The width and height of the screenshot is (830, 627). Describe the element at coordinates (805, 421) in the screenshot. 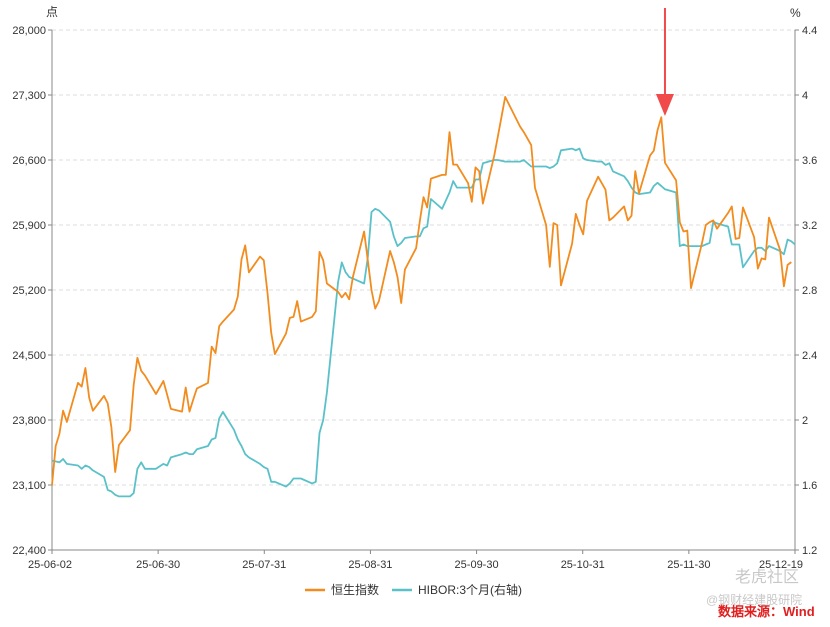

I see `right-tick-label: 2` at that location.